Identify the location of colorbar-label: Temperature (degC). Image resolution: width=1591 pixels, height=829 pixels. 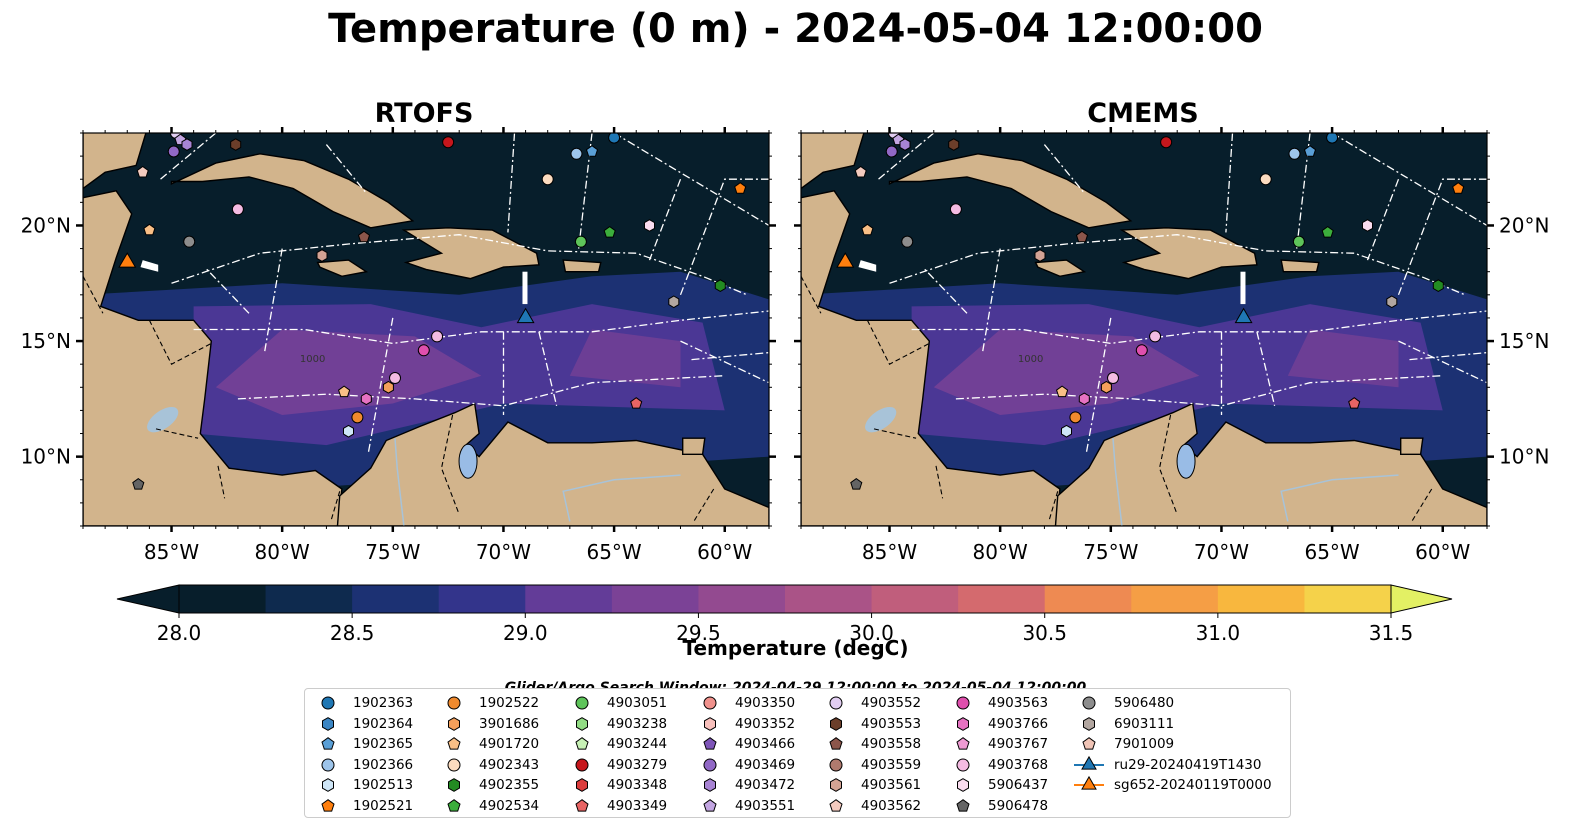
(795, 648).